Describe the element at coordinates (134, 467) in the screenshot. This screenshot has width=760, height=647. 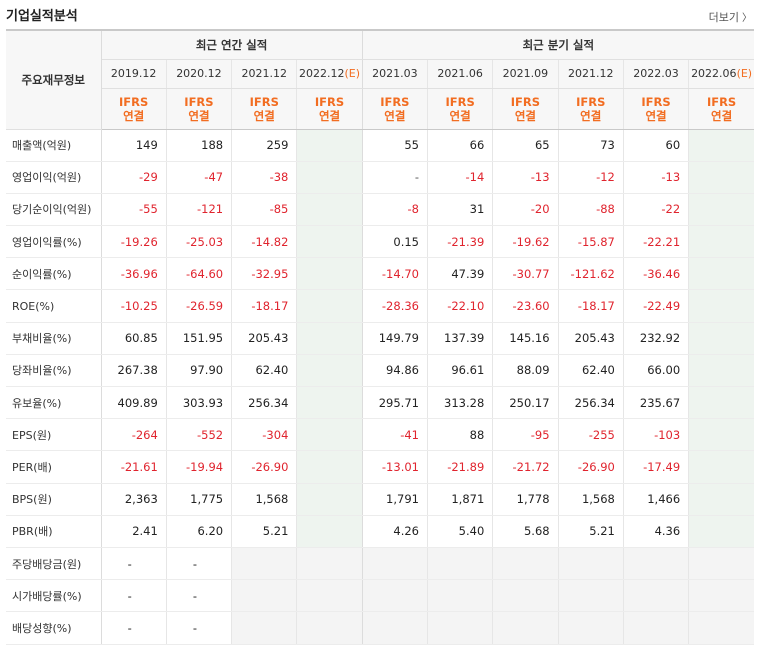
I see `table-cell: -21.61` at that location.